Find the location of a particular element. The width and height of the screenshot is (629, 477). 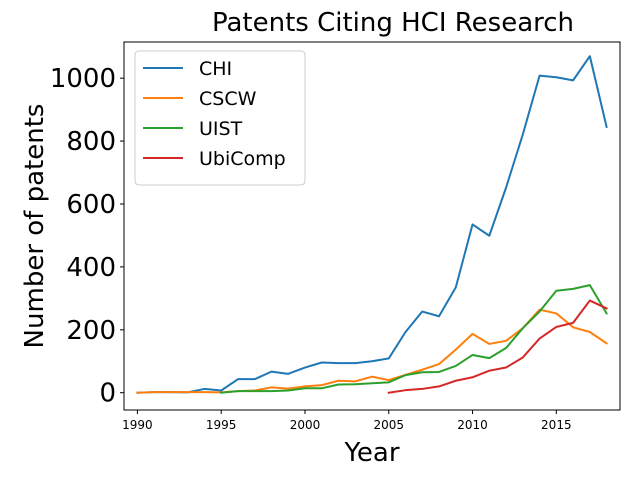

legend-box is located at coordinates (220, 118).